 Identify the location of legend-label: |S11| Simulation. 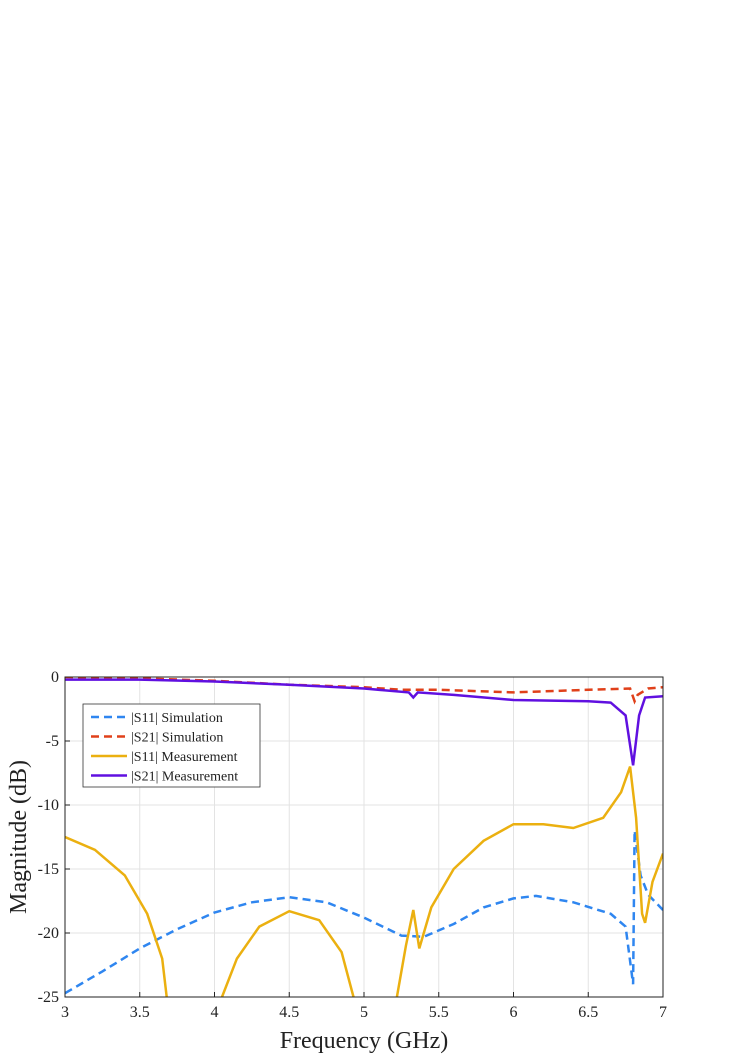
(177, 718).